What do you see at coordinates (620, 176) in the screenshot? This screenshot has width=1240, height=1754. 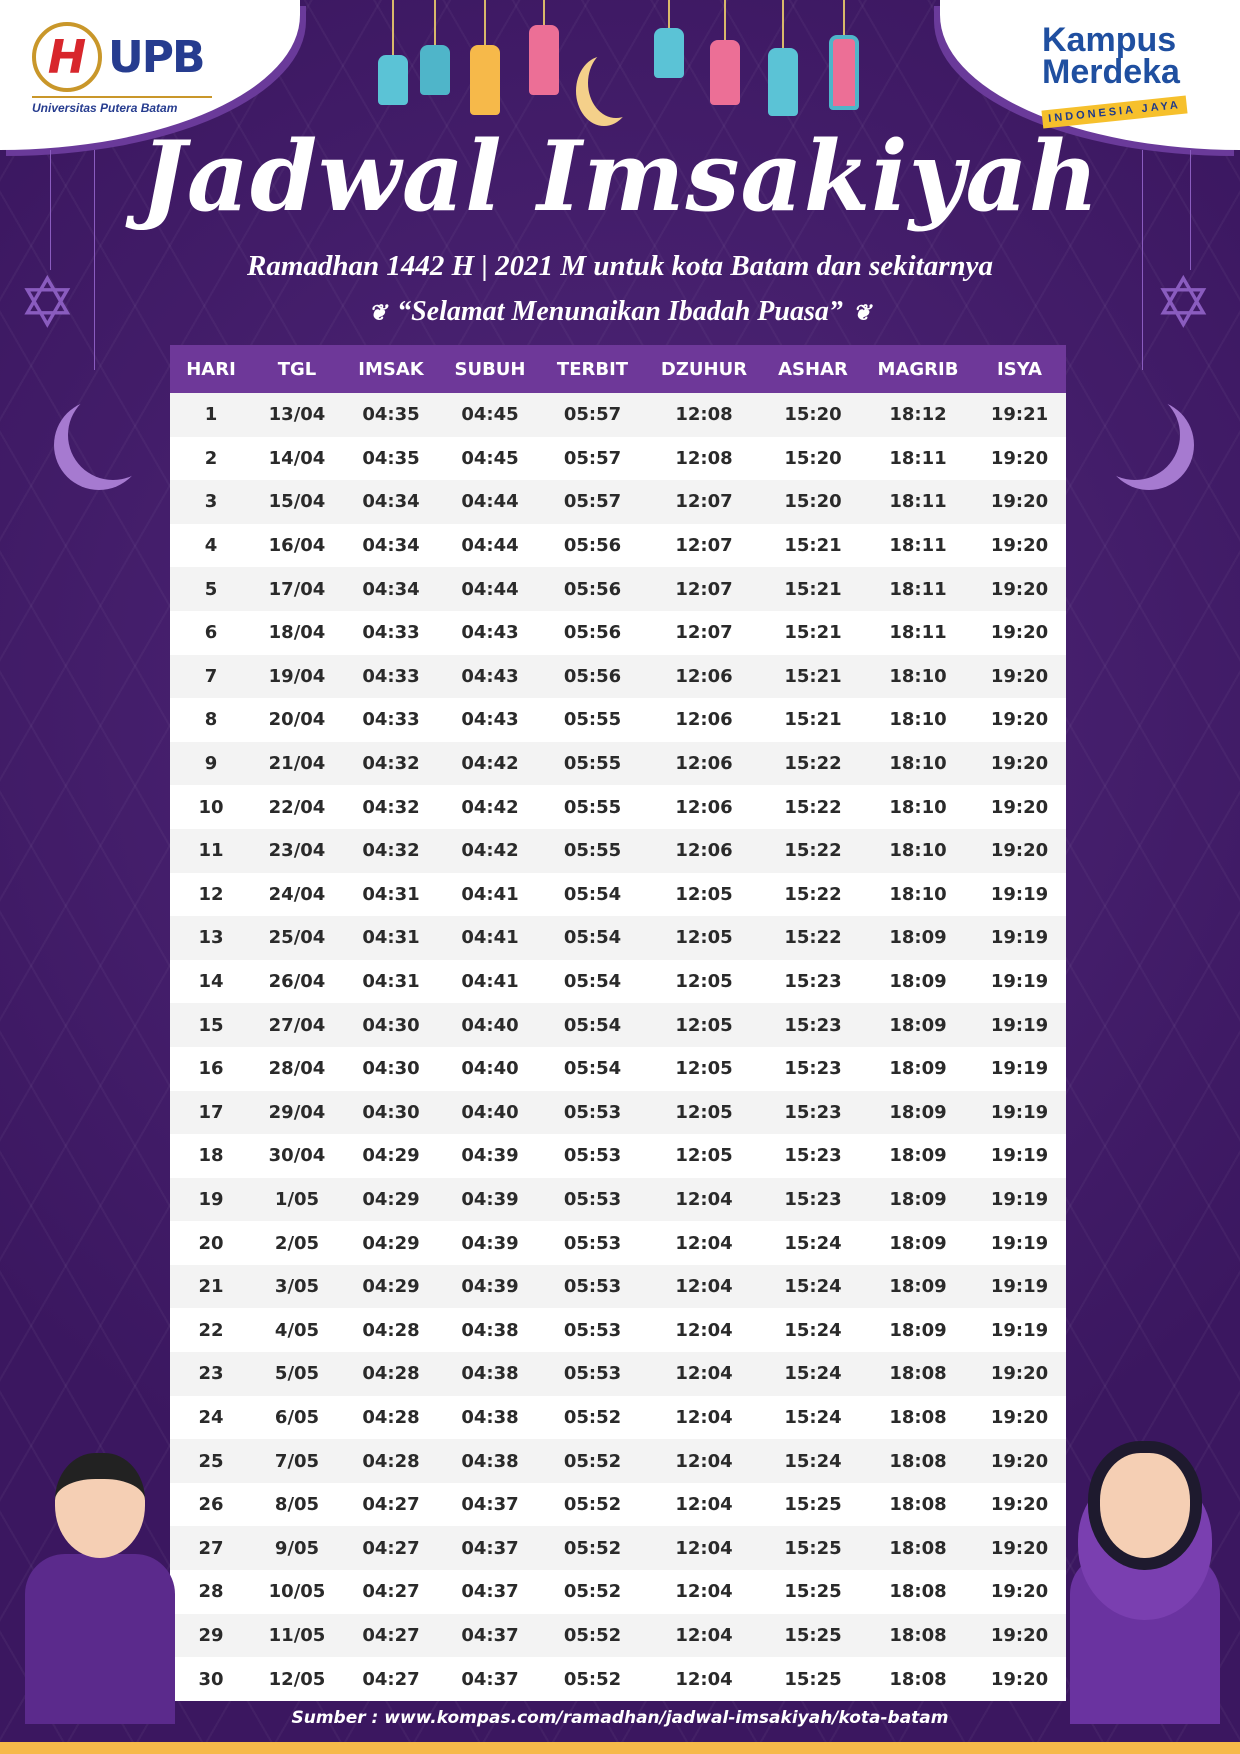 I see `page-title: Jadwal Imsakiyah` at bounding box center [620, 176].